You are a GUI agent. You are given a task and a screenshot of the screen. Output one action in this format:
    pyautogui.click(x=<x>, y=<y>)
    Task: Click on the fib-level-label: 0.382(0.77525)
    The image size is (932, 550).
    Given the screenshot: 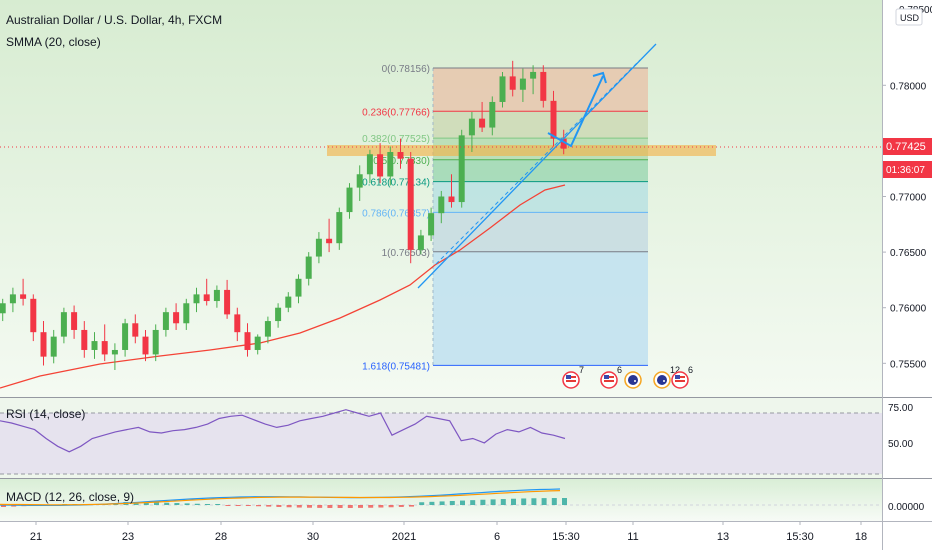 What is the action you would take?
    pyautogui.click(x=396, y=139)
    